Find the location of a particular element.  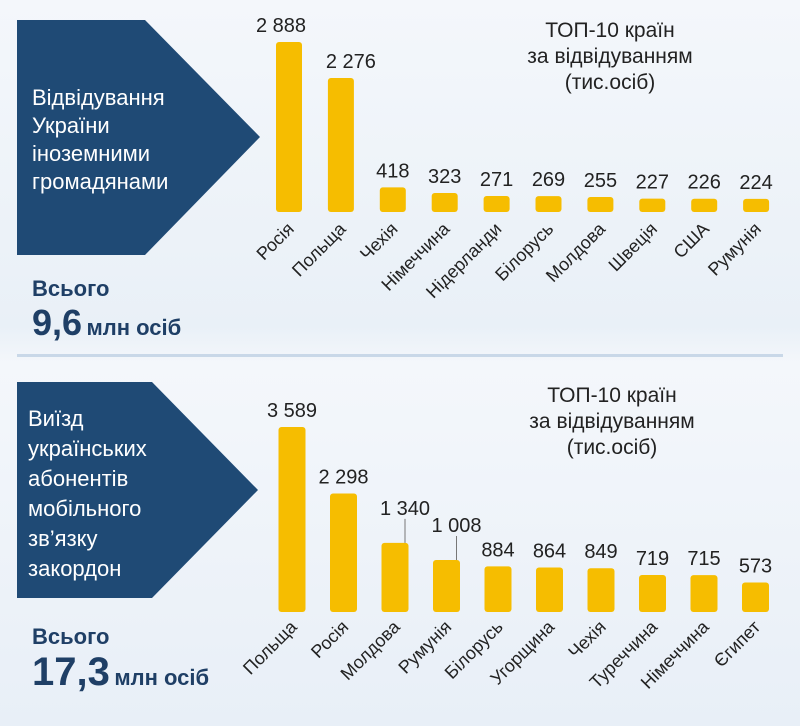

chart-2-title: ТОП-10 країн за відвідуванням (тис.осіб) is located at coordinates (612, 422).